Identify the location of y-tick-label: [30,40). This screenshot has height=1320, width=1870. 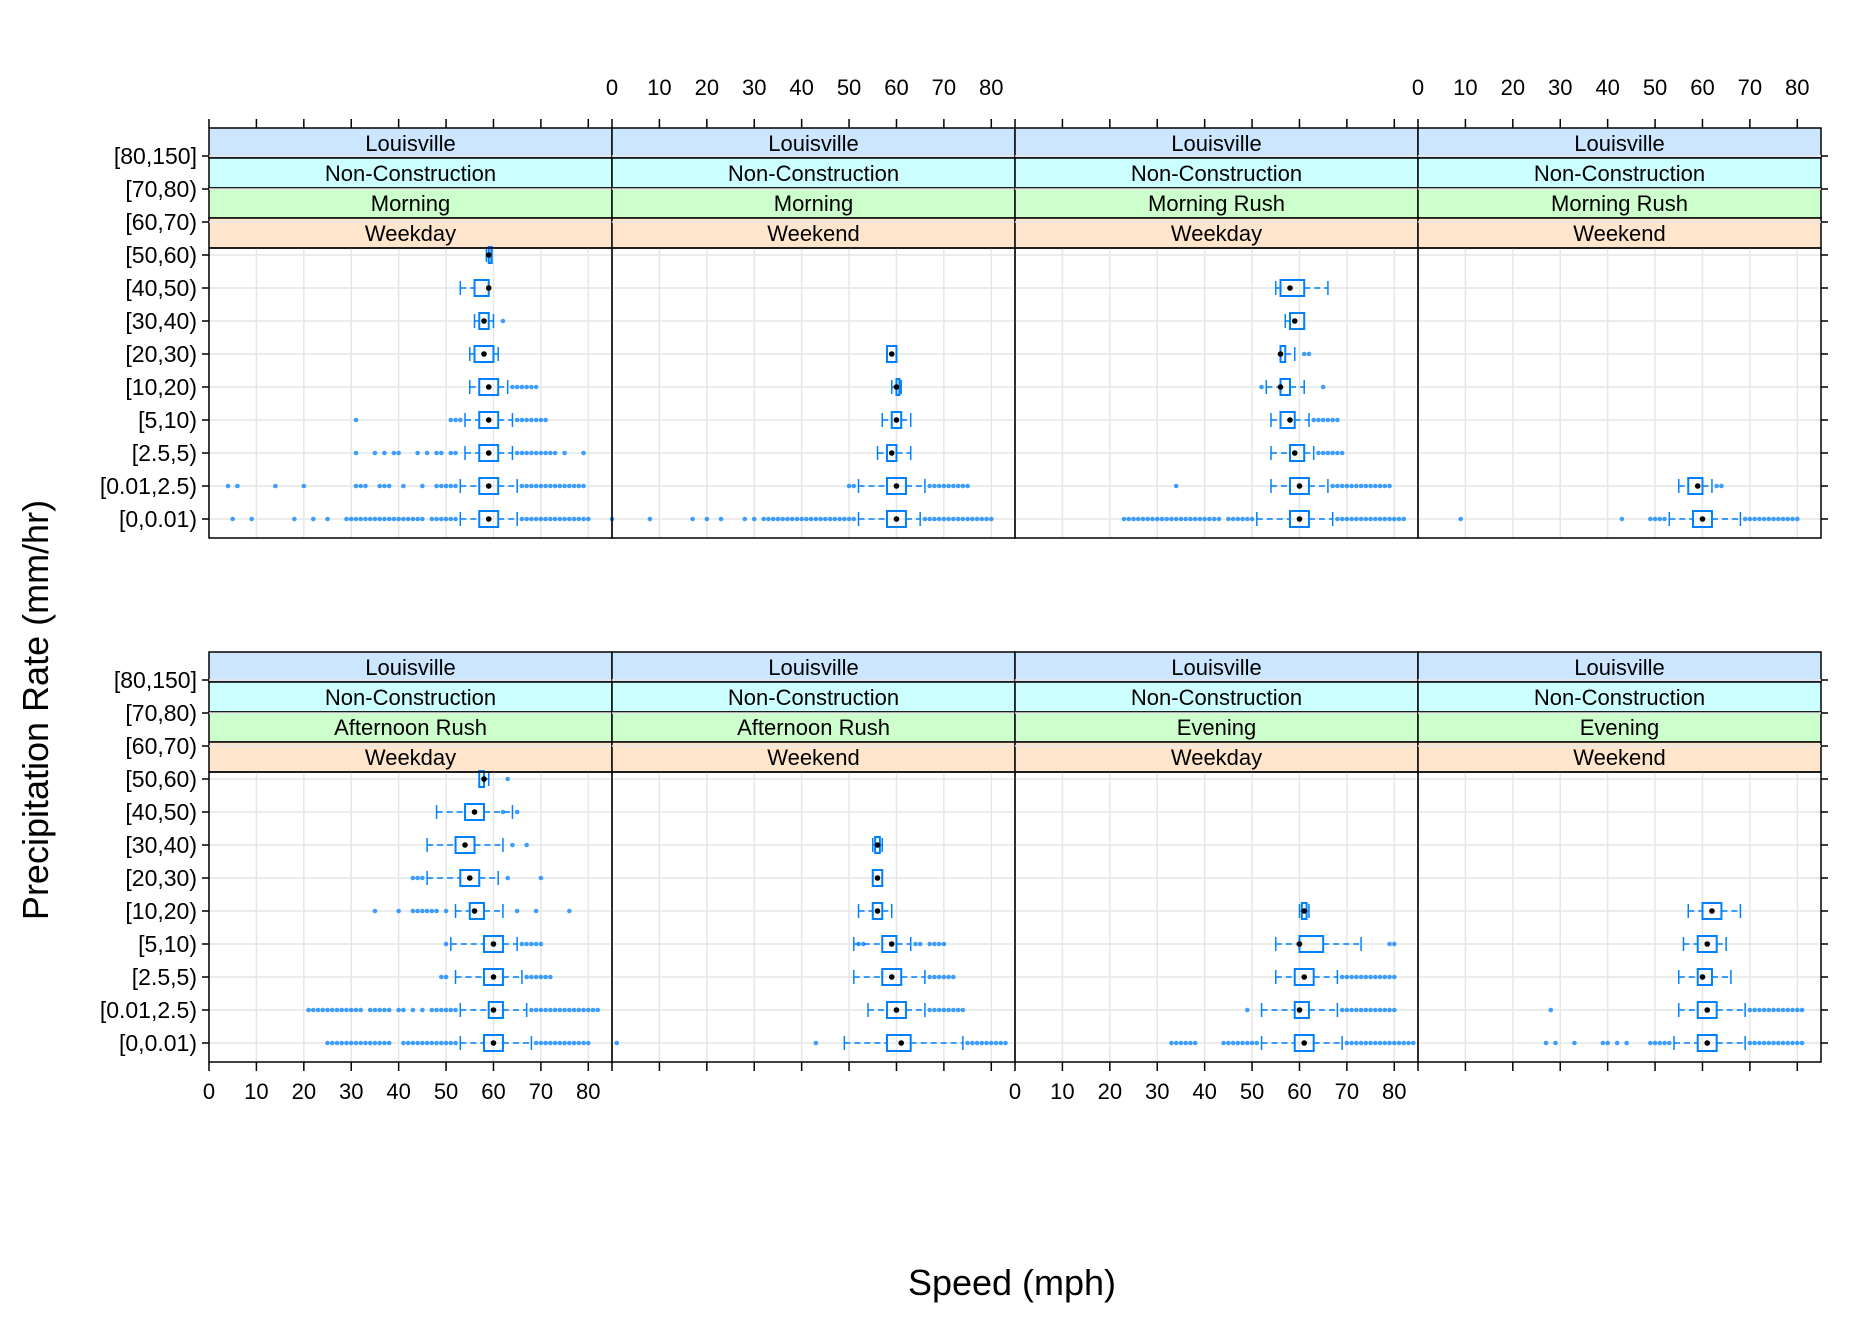
(161, 321).